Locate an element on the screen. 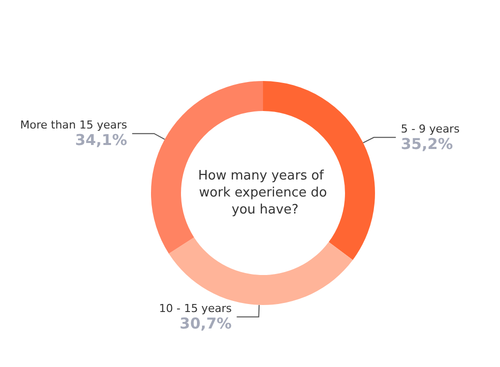  data-label: 34,1% is located at coordinates (101, 140).